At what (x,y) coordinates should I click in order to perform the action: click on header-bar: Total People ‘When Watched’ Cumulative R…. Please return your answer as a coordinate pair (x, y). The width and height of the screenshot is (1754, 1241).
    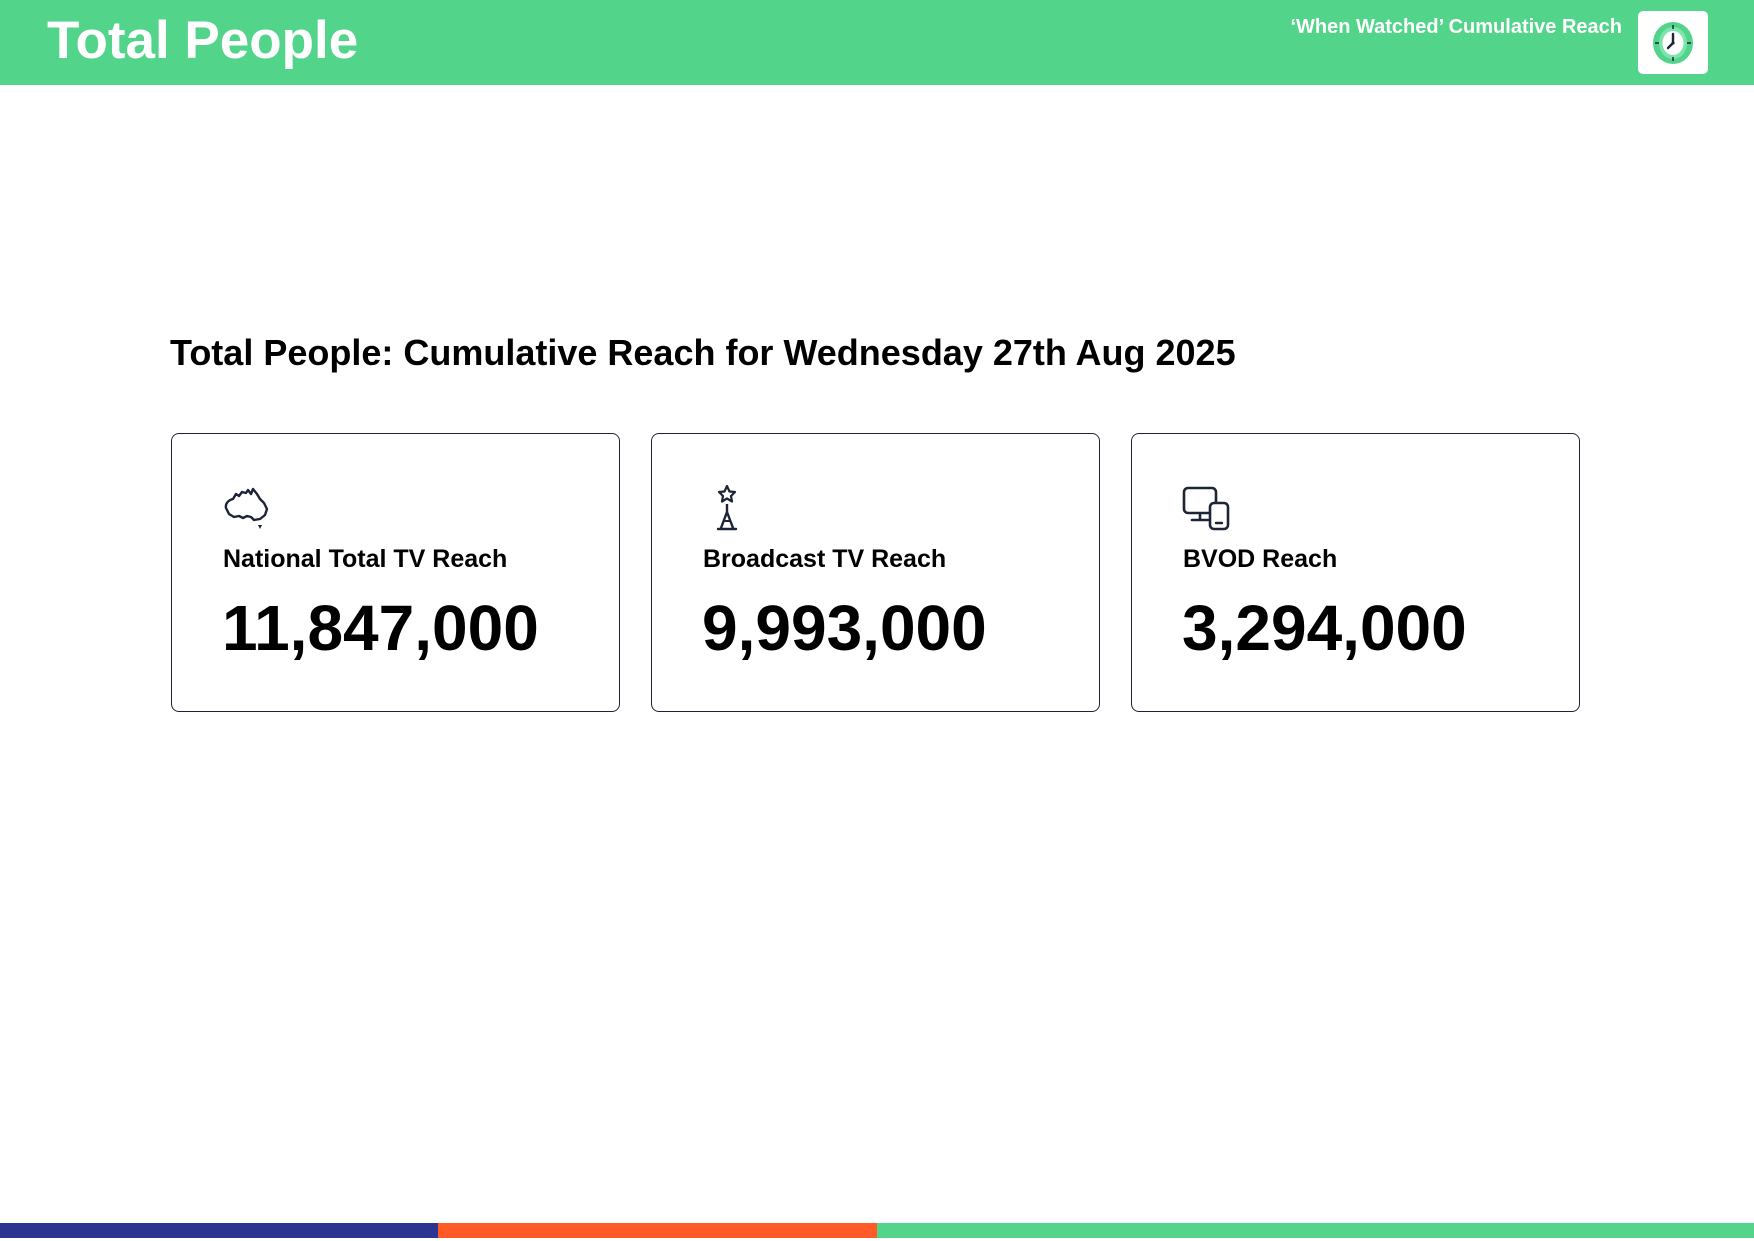
    Looking at the image, I should click on (877, 42).